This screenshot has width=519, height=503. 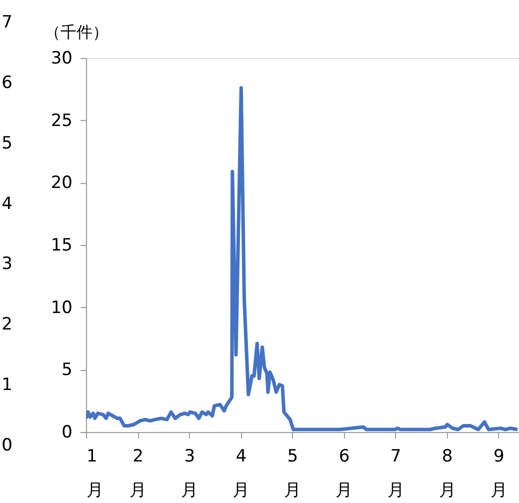 I want to click on x-tick-label: 2 月, so click(x=138, y=473).